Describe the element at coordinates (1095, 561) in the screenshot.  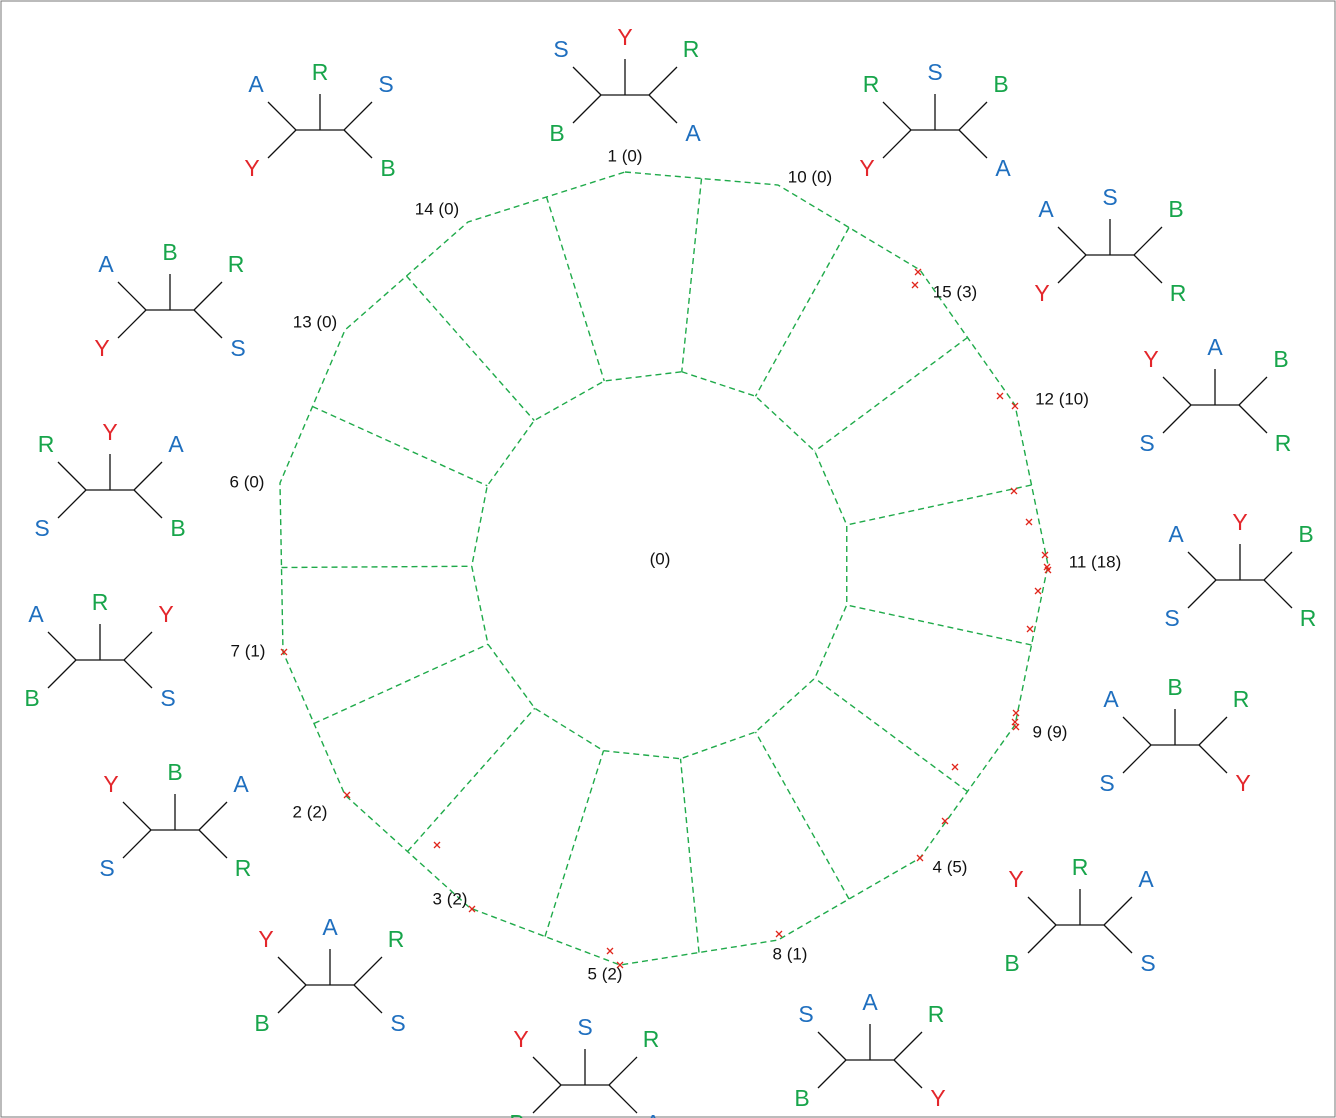
I see `node-label: 11 (18)` at that location.